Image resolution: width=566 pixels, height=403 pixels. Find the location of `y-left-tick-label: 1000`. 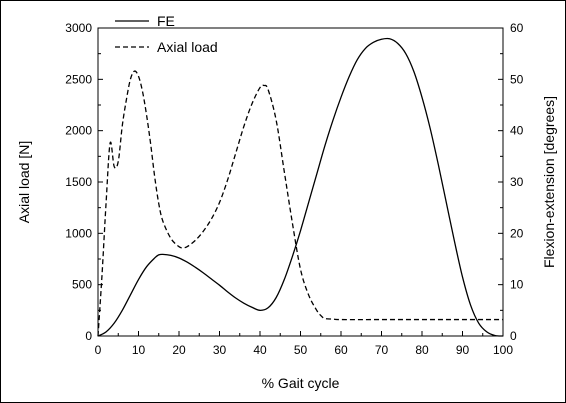

y-left-tick-label: 1000 is located at coordinates (78, 233).